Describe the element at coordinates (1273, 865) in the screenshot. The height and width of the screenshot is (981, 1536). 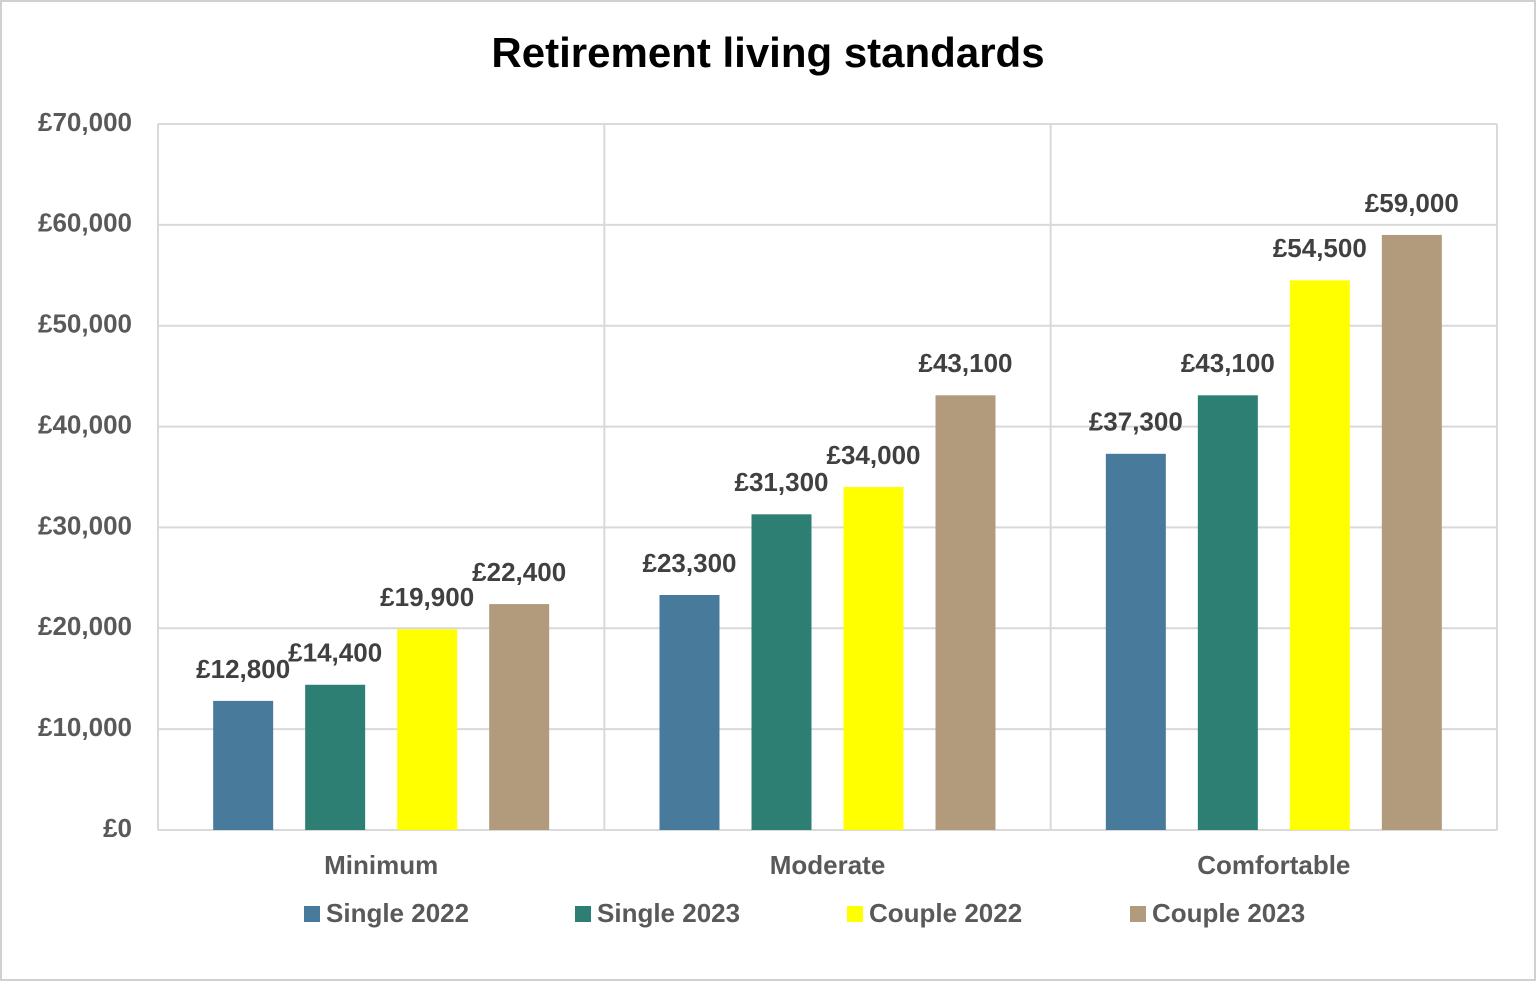
I see `x-tick-label: Comfortable` at that location.